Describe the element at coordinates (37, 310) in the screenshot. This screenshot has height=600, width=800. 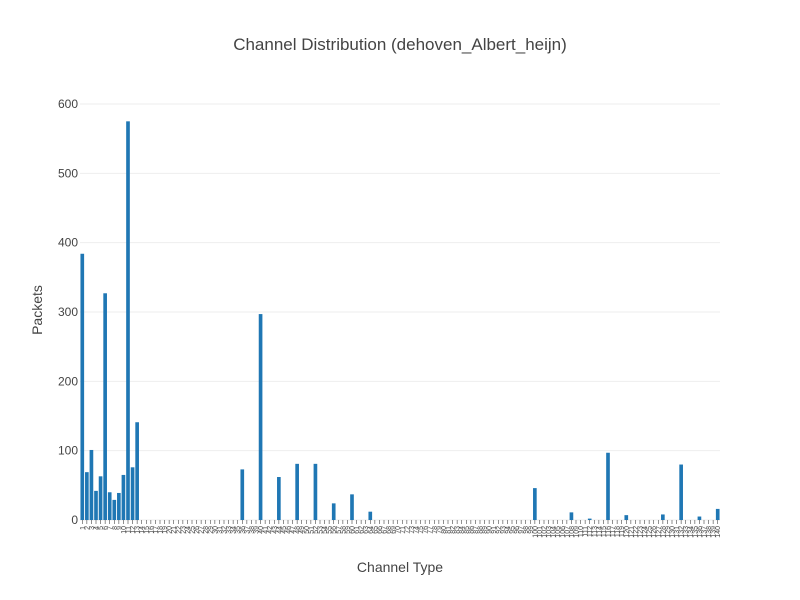
I see `y-axis-label: Packets` at that location.